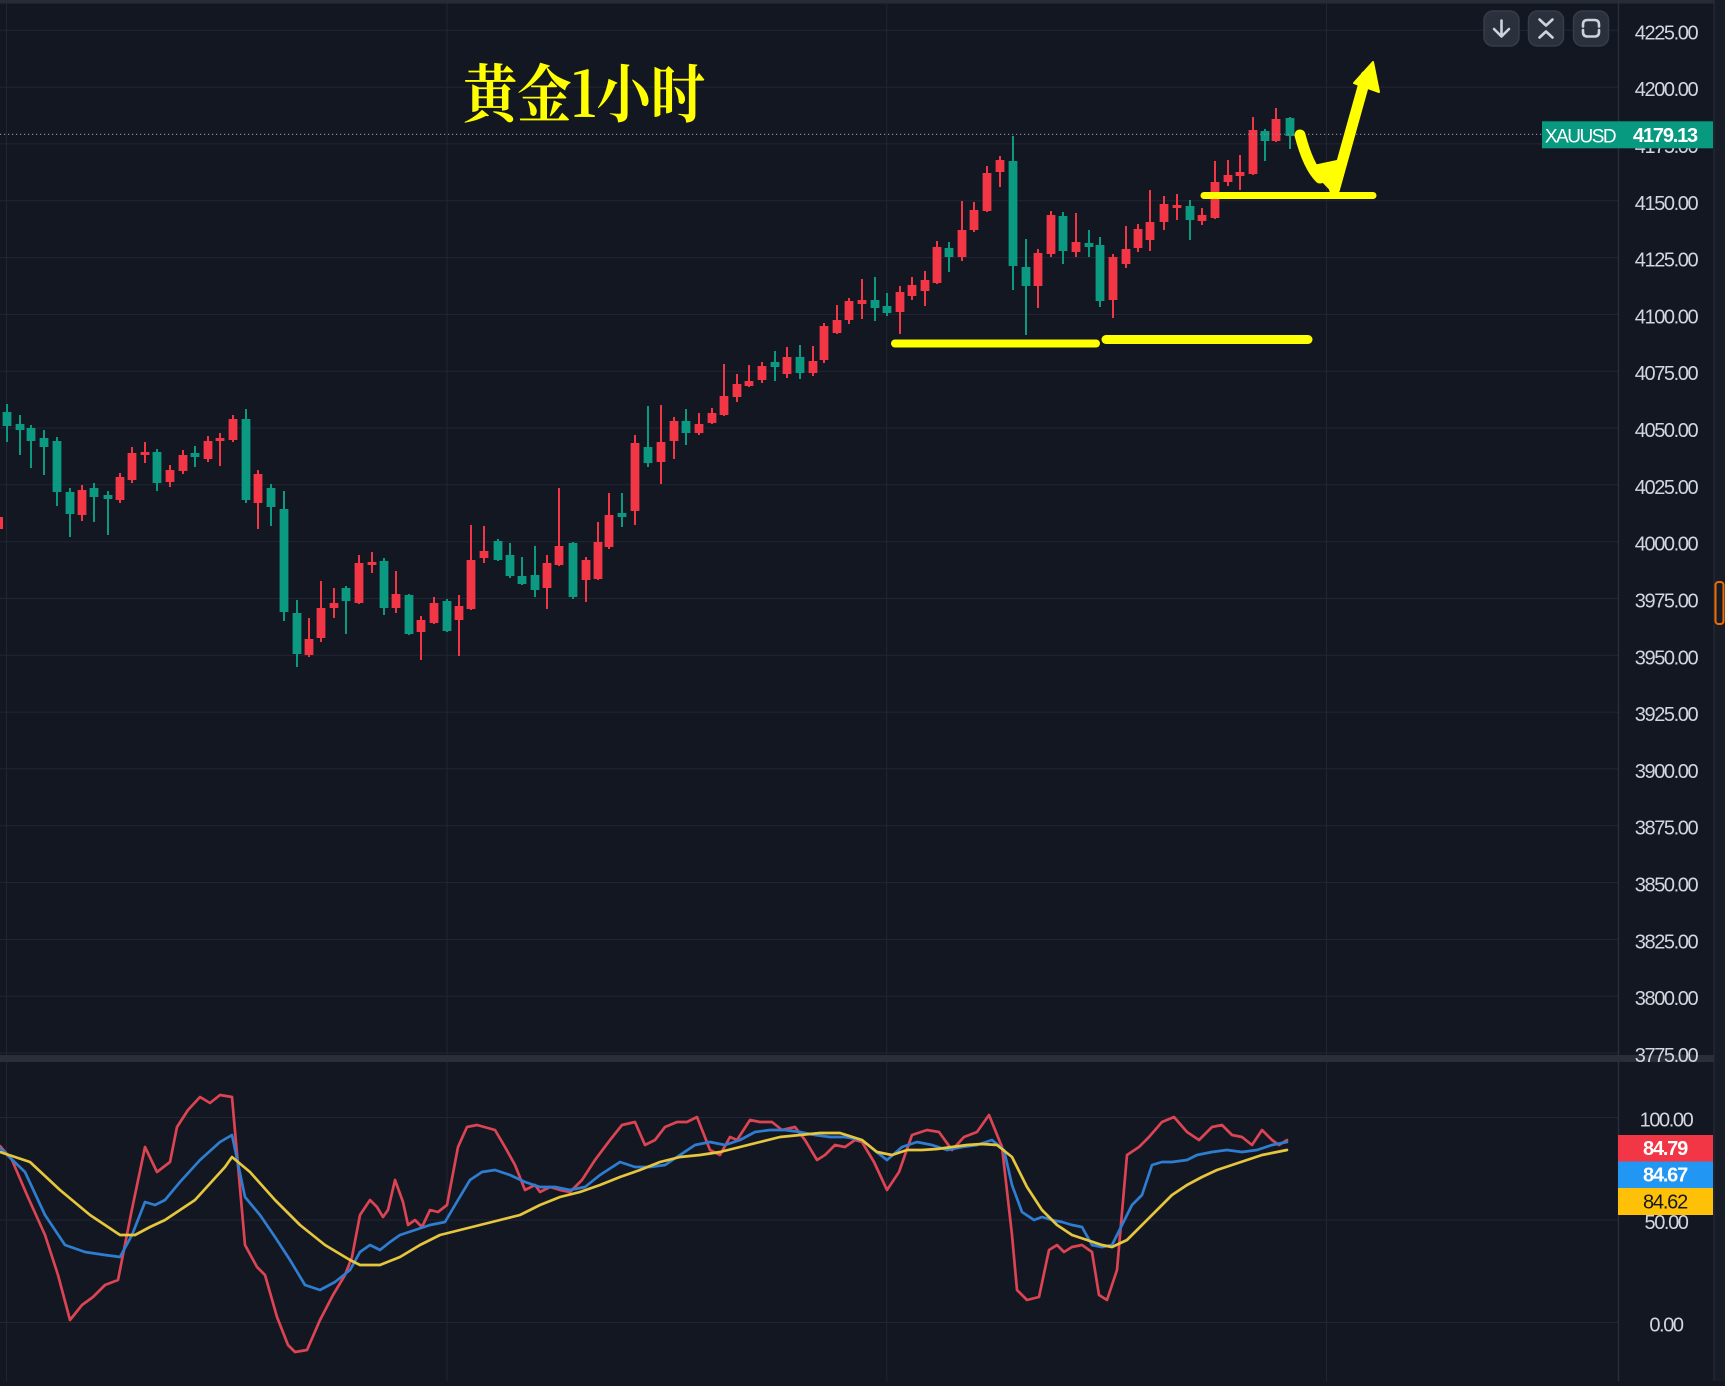 Image resolution: width=1725 pixels, height=1386 pixels. Describe the element at coordinates (1667, 204) in the screenshot. I see `svg-text: 4150.00` at that location.